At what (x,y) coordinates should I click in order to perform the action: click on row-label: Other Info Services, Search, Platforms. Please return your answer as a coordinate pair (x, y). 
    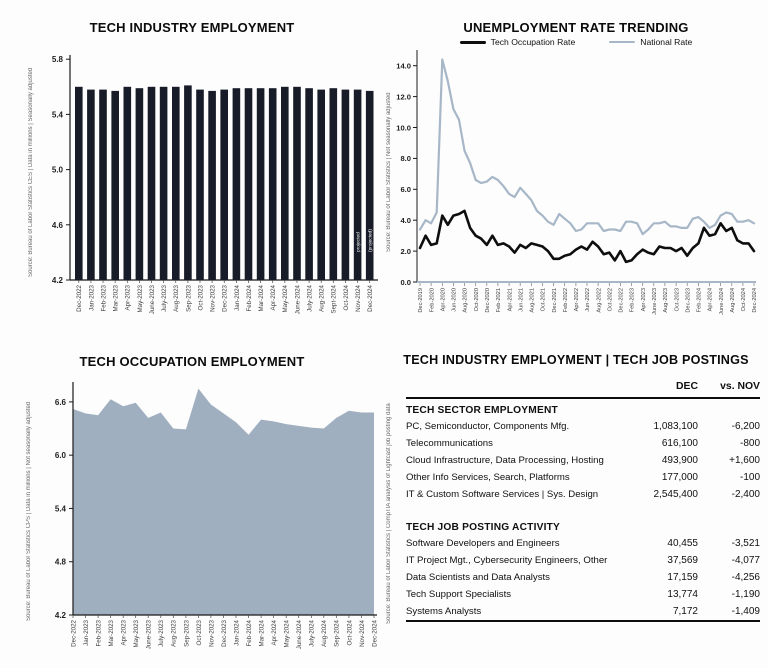
    Looking at the image, I should click on (488, 477).